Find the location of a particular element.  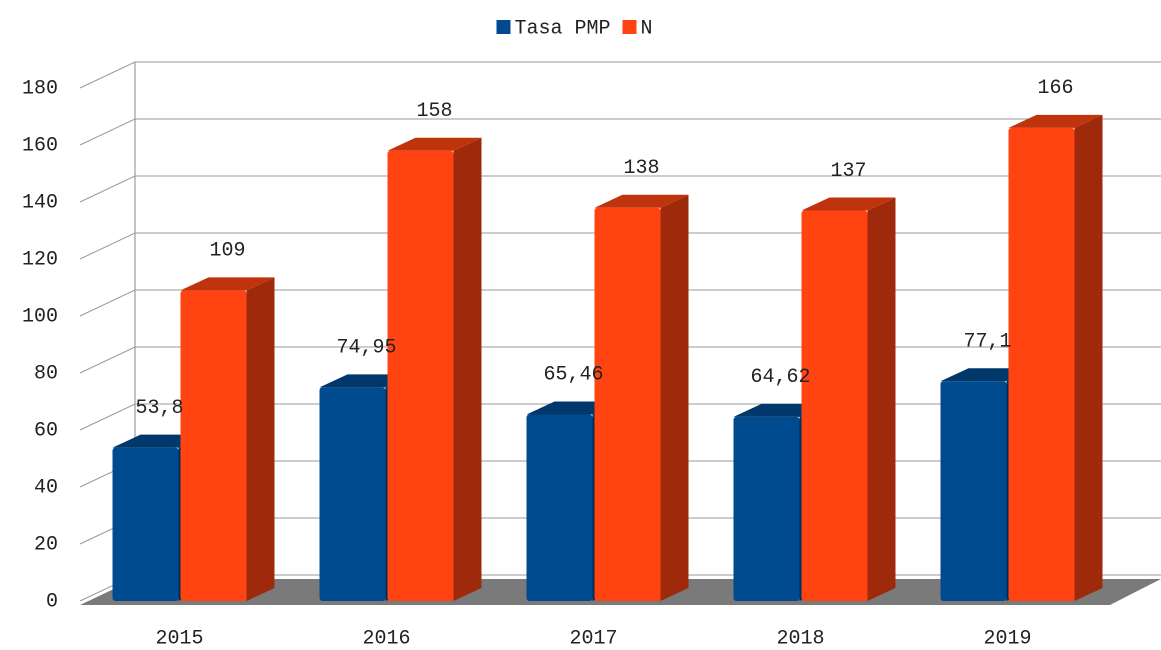

y-tick-label: 160 is located at coordinates (40, 145).